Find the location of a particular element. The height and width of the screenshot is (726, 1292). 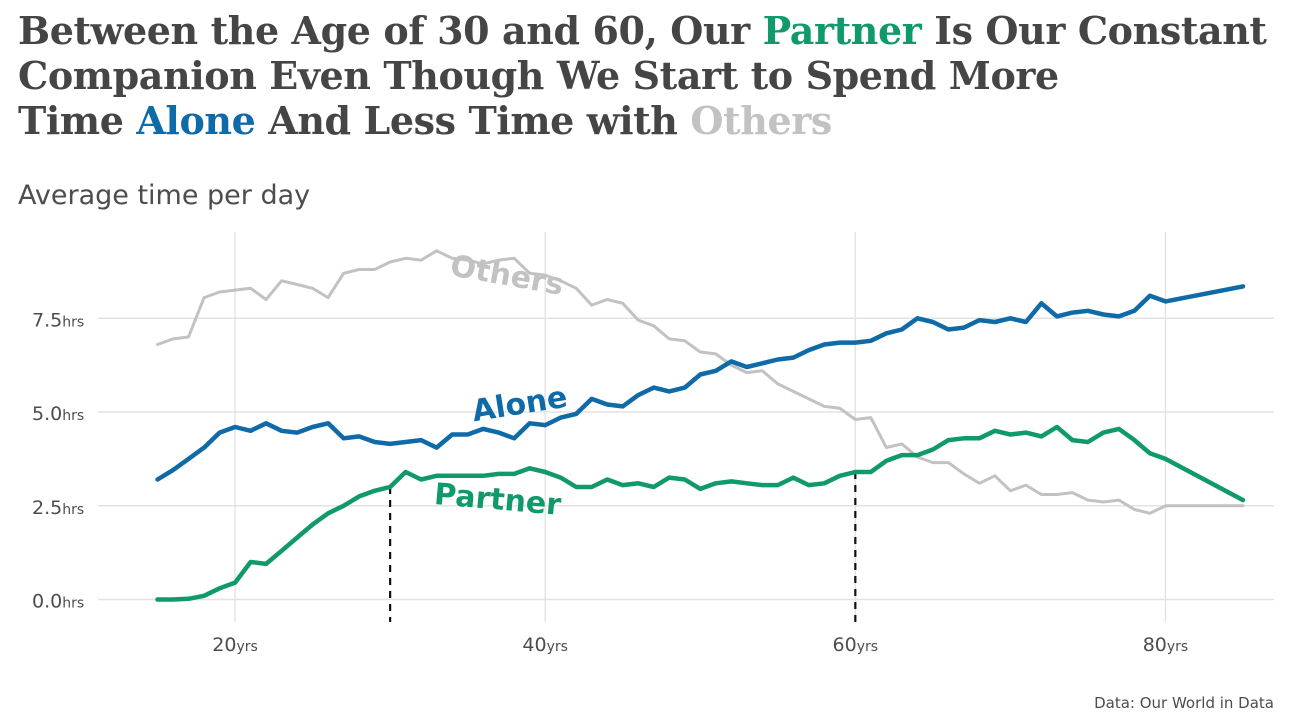

y-tick-label: 7.5hrs is located at coordinates (58, 320).